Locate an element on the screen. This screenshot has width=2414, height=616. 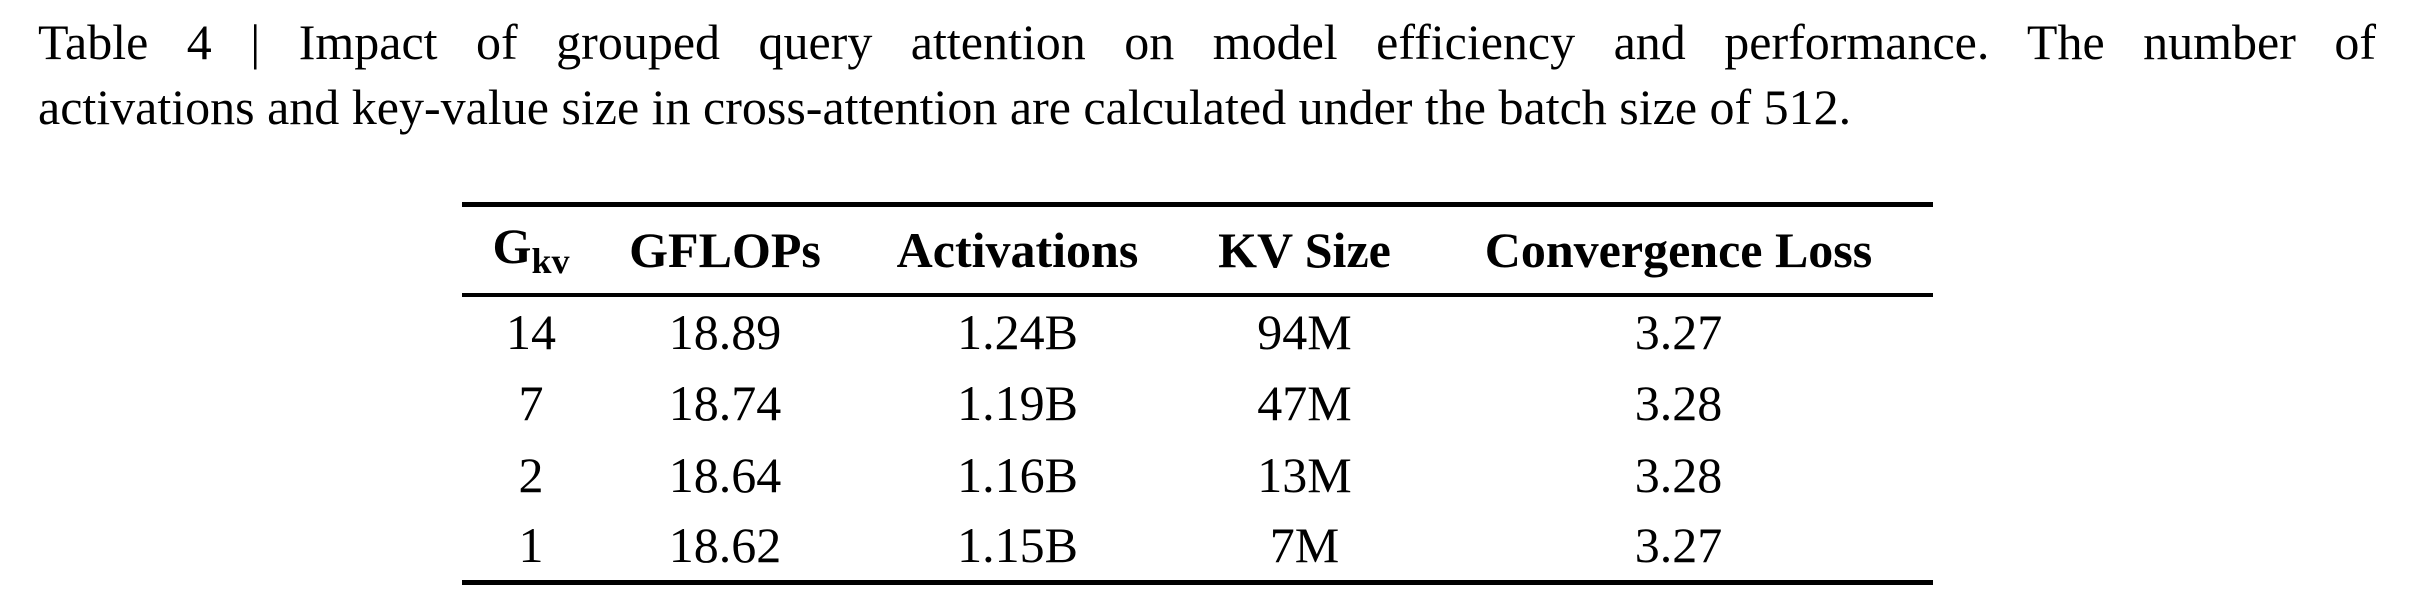
table-cell-kv-size: 7M is located at coordinates (1304, 545).